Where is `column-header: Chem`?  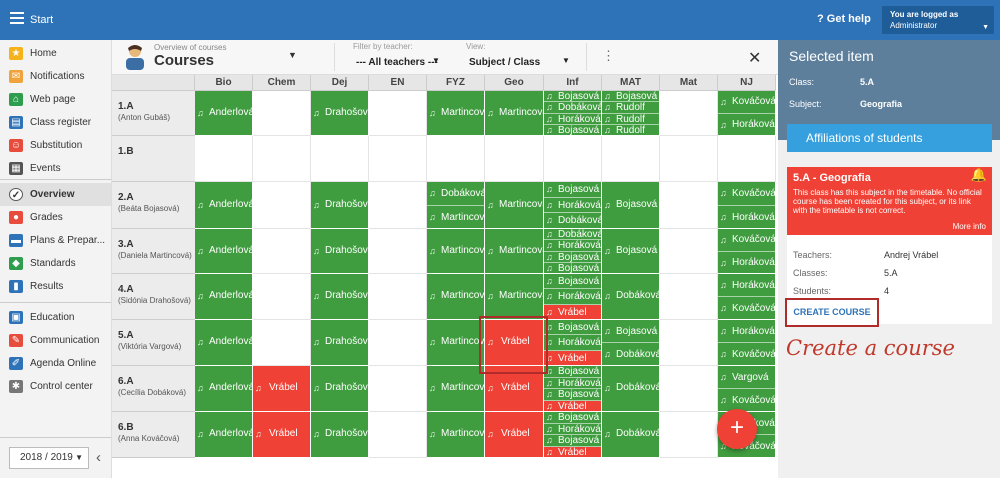 column-header: Chem is located at coordinates (282, 83).